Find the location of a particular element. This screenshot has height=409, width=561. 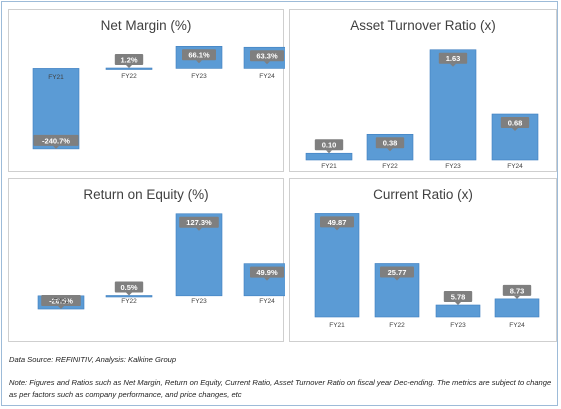

current-ratio-plot: 49.87 FY21 25.77 FY22 5.78 FY23 8.73 FY24 is located at coordinates (427, 271).